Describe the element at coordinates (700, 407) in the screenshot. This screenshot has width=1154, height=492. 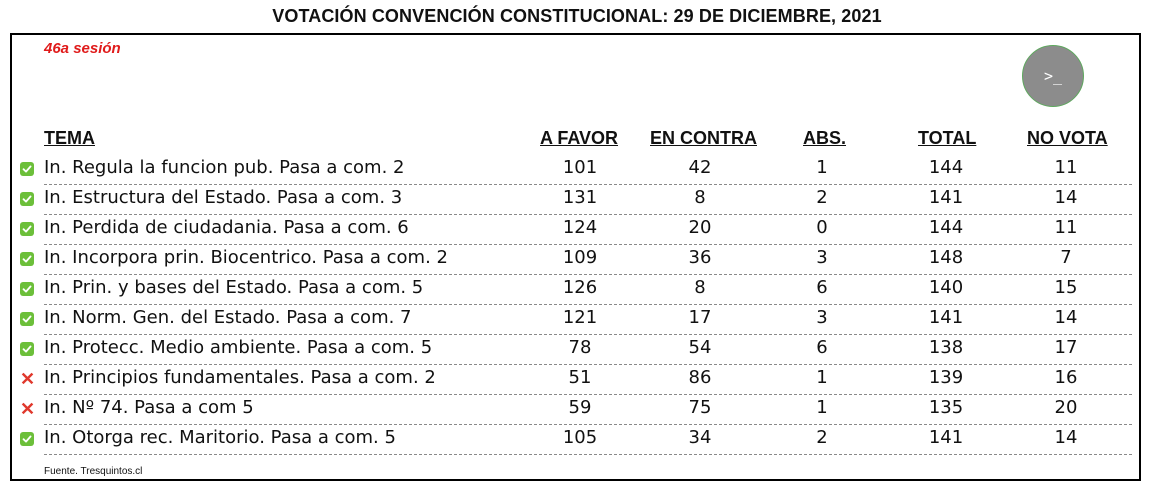
I see `row-en-contra: 75` at that location.